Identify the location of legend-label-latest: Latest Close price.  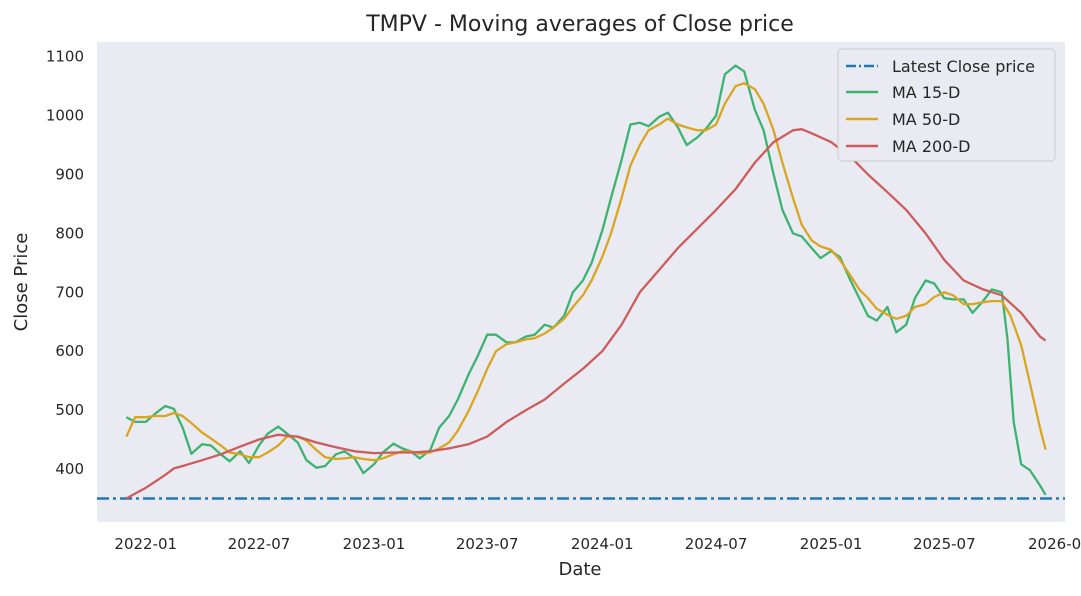
(963, 66).